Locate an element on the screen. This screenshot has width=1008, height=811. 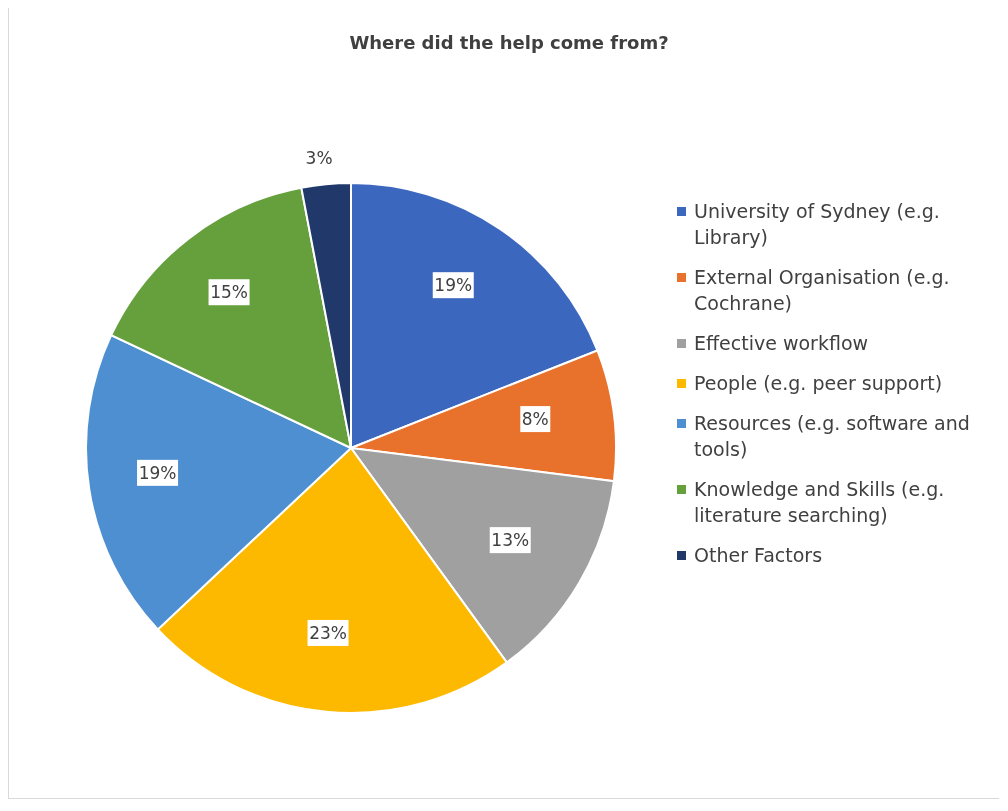
data-label: 15% is located at coordinates (229, 292).